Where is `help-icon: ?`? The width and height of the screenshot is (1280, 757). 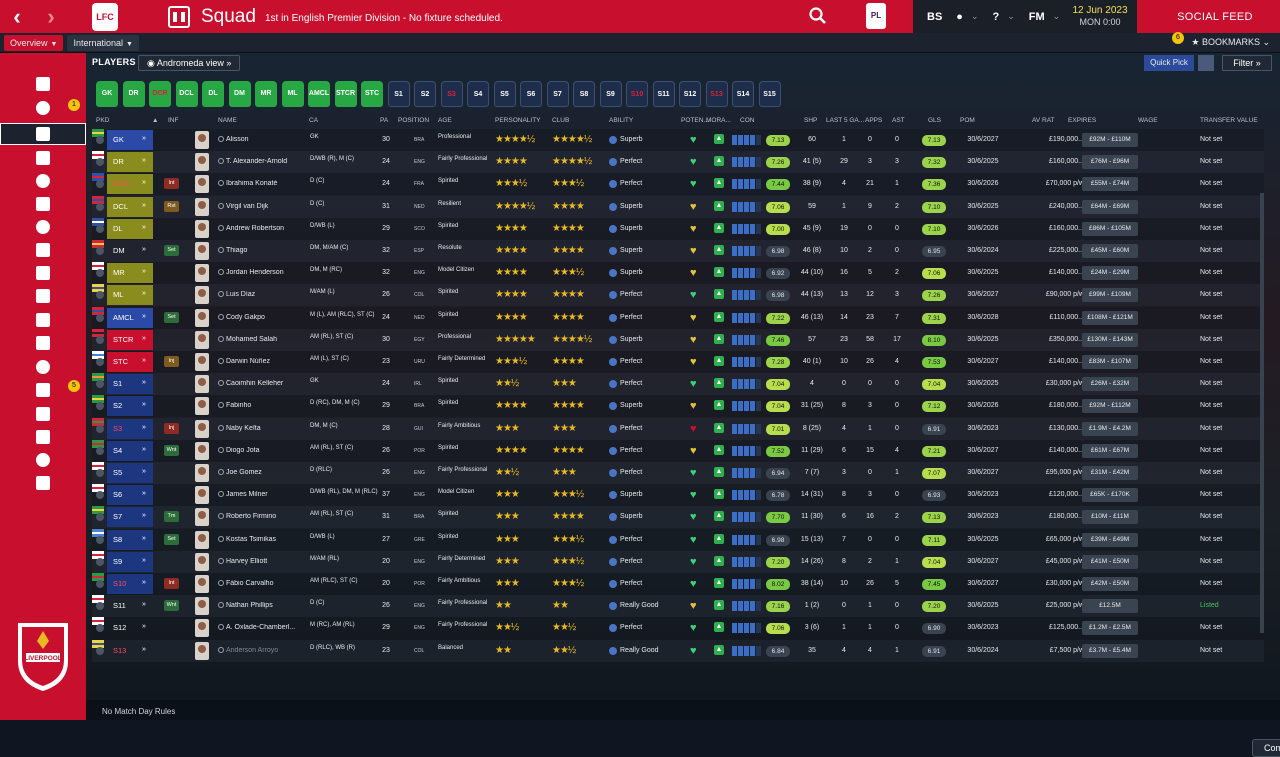 help-icon: ? is located at coordinates (996, 16).